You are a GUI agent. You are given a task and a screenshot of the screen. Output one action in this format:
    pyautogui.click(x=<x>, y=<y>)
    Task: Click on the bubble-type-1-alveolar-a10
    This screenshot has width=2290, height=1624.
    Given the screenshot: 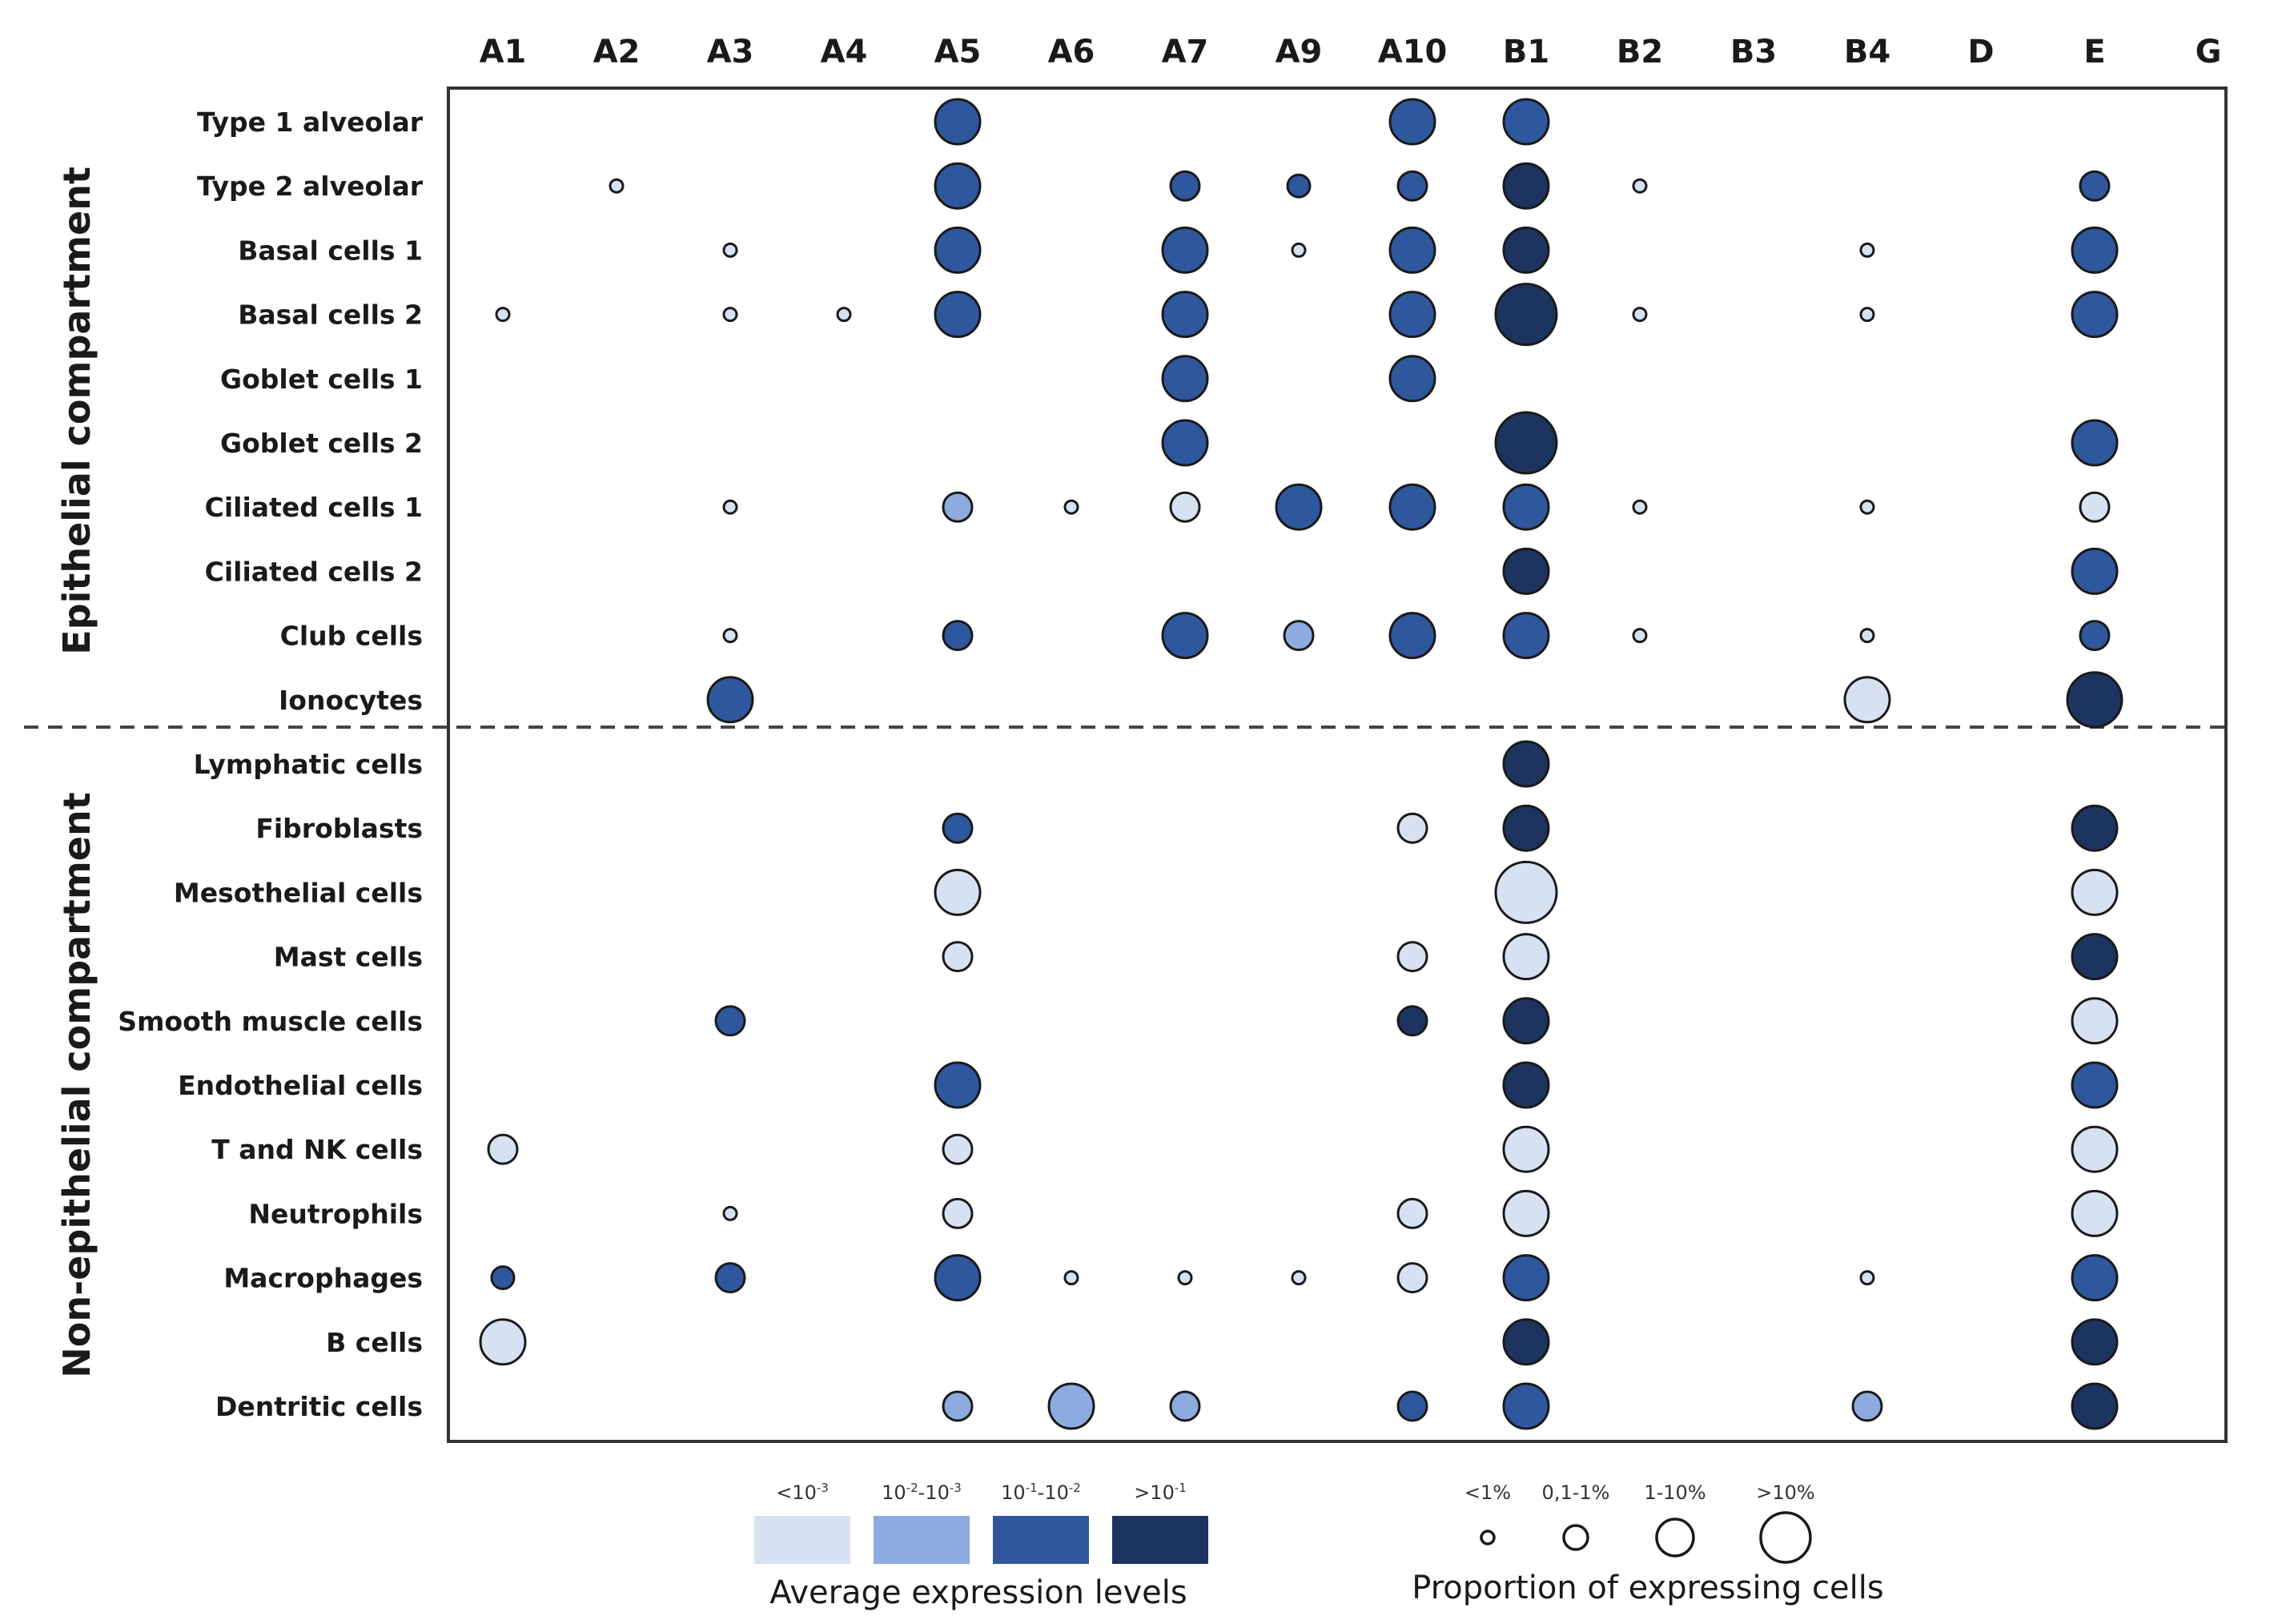 What is the action you would take?
    pyautogui.click(x=1412, y=122)
    